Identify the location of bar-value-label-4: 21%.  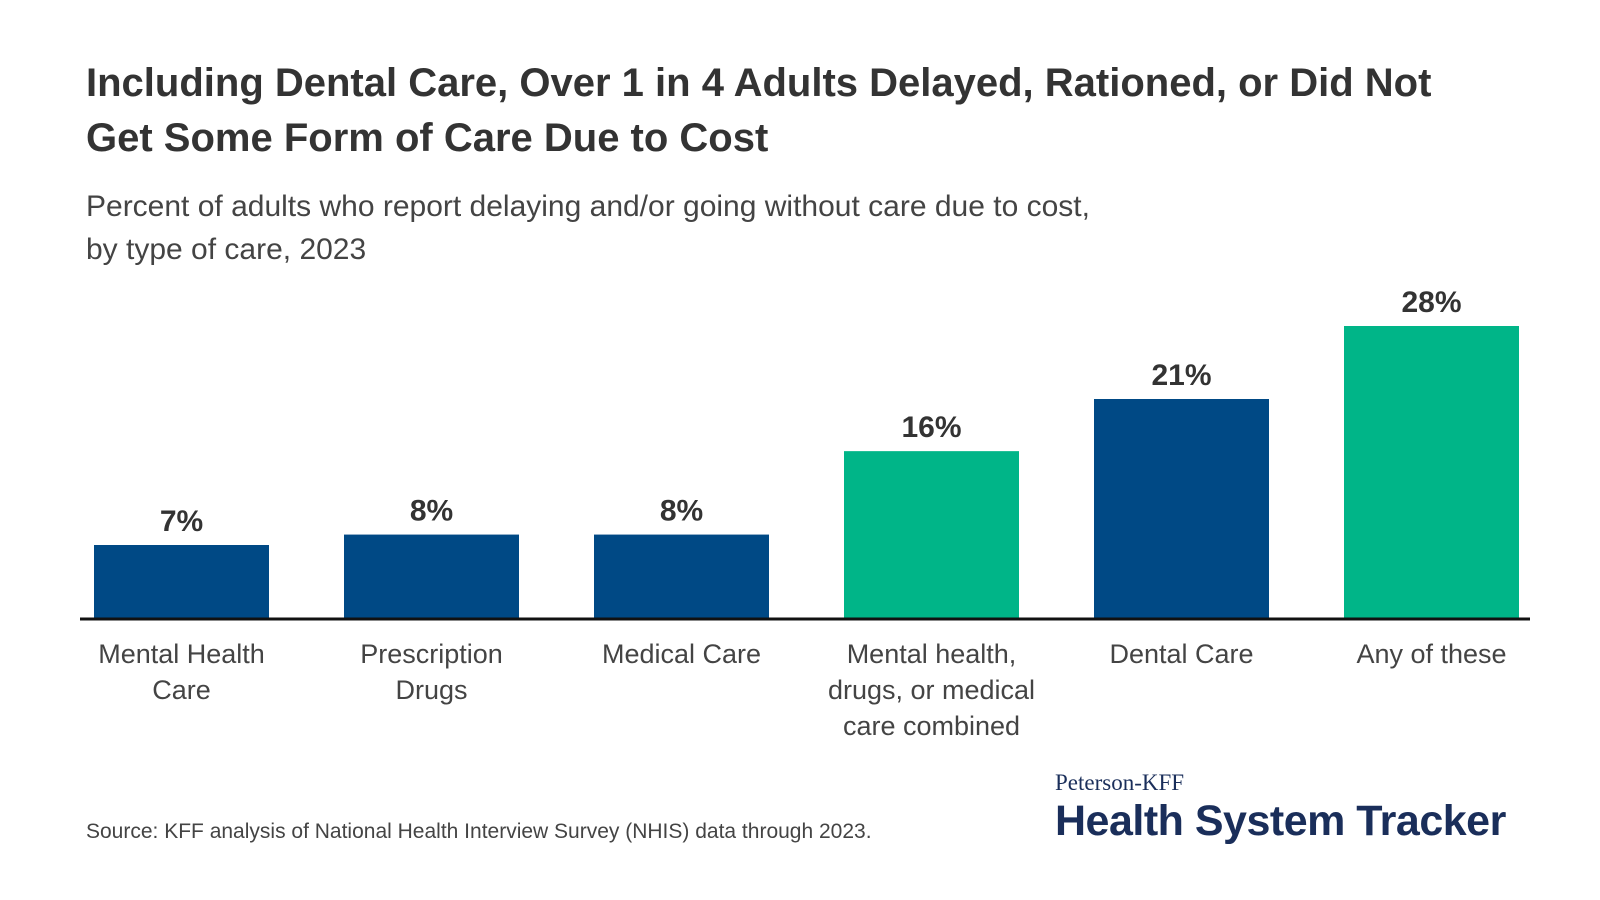
(1181, 375).